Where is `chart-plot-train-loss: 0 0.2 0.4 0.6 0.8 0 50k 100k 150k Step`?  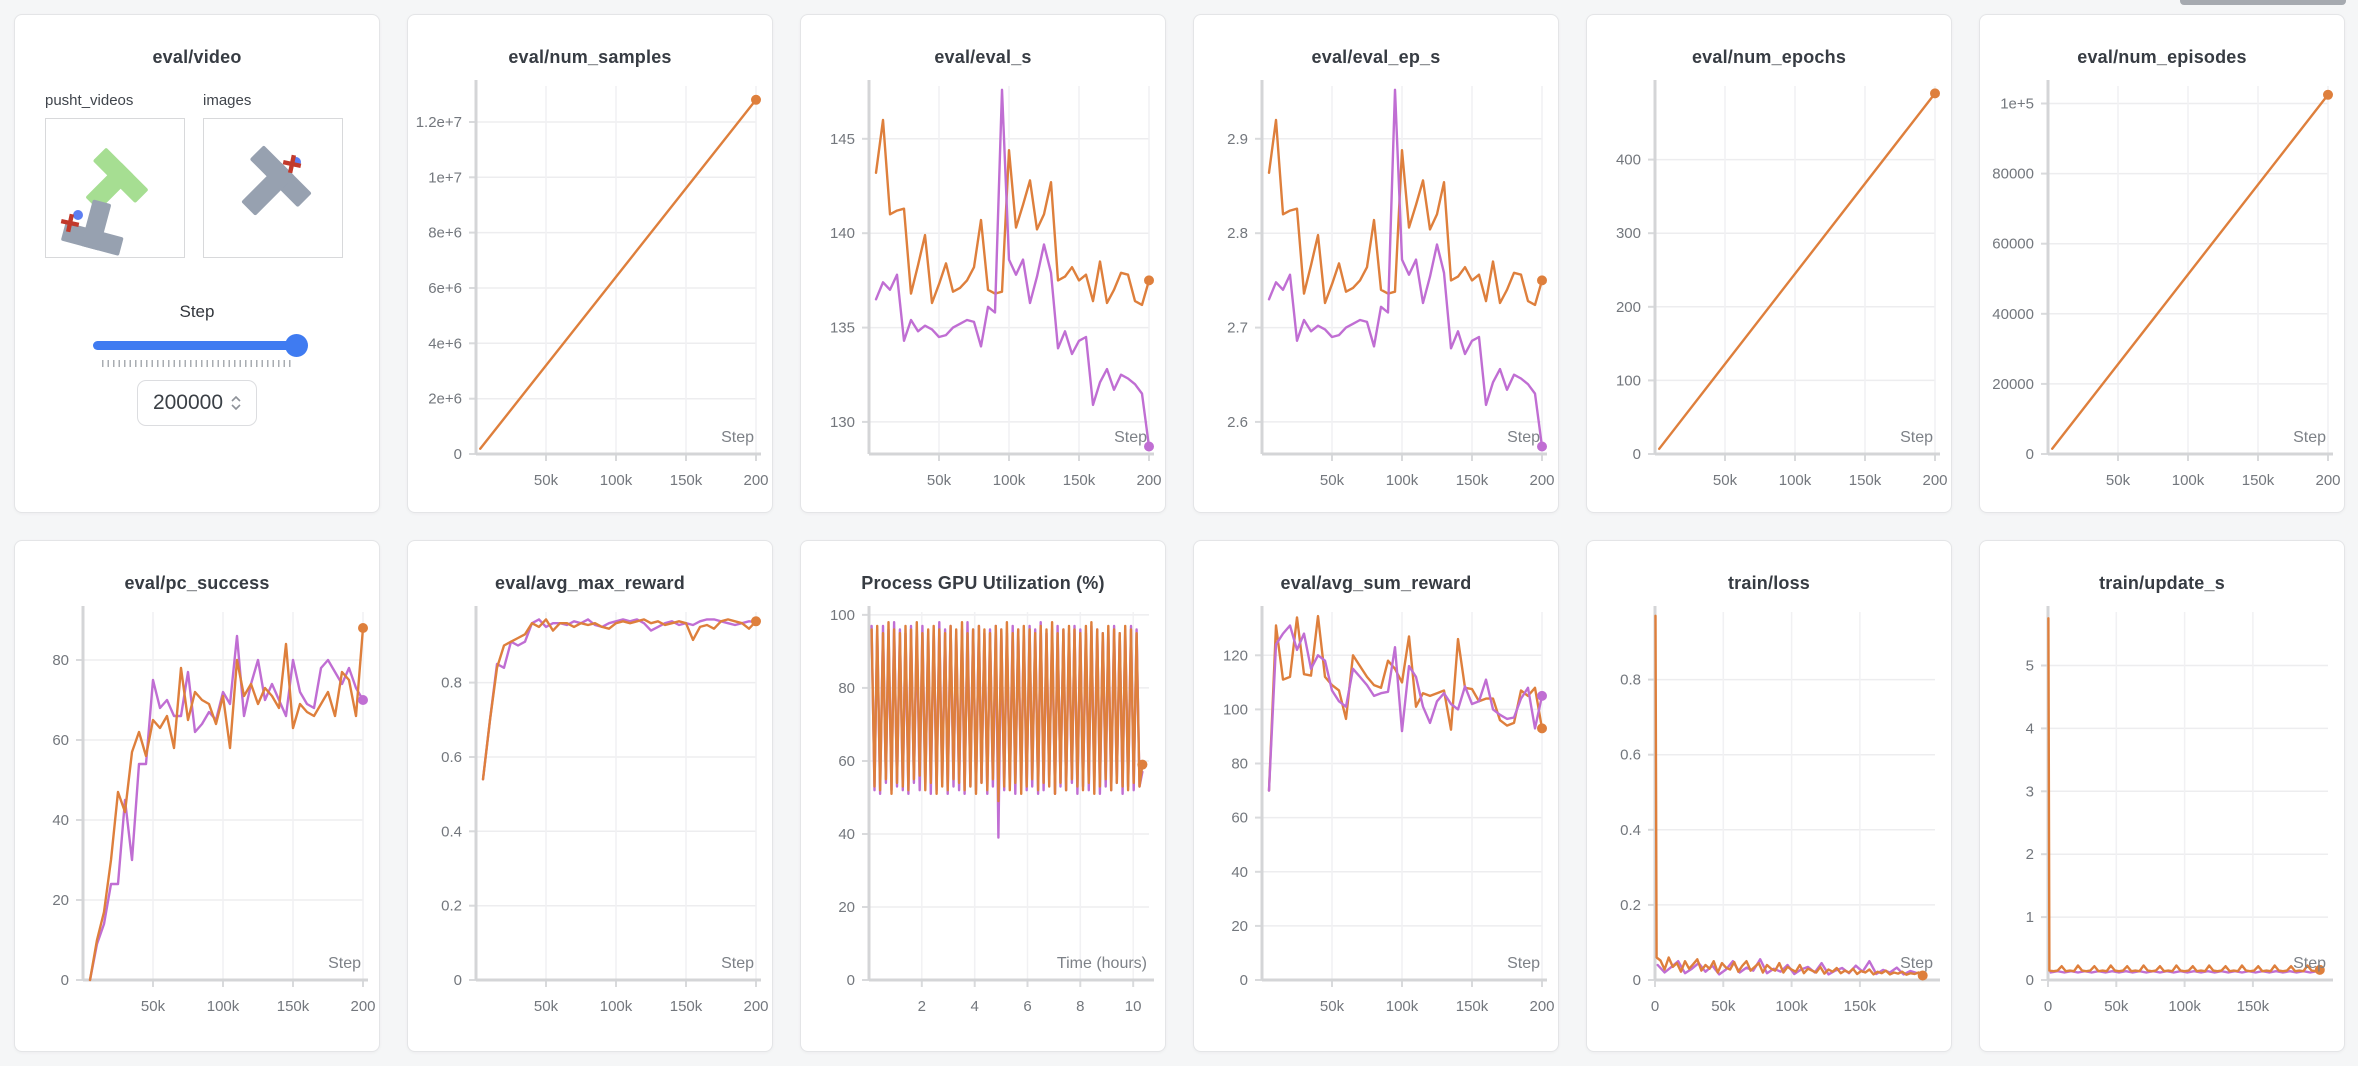 chart-plot-train-loss: 0 0.2 0.4 0.6 0.8 0 50k 100k 150k Step is located at coordinates (1769, 814).